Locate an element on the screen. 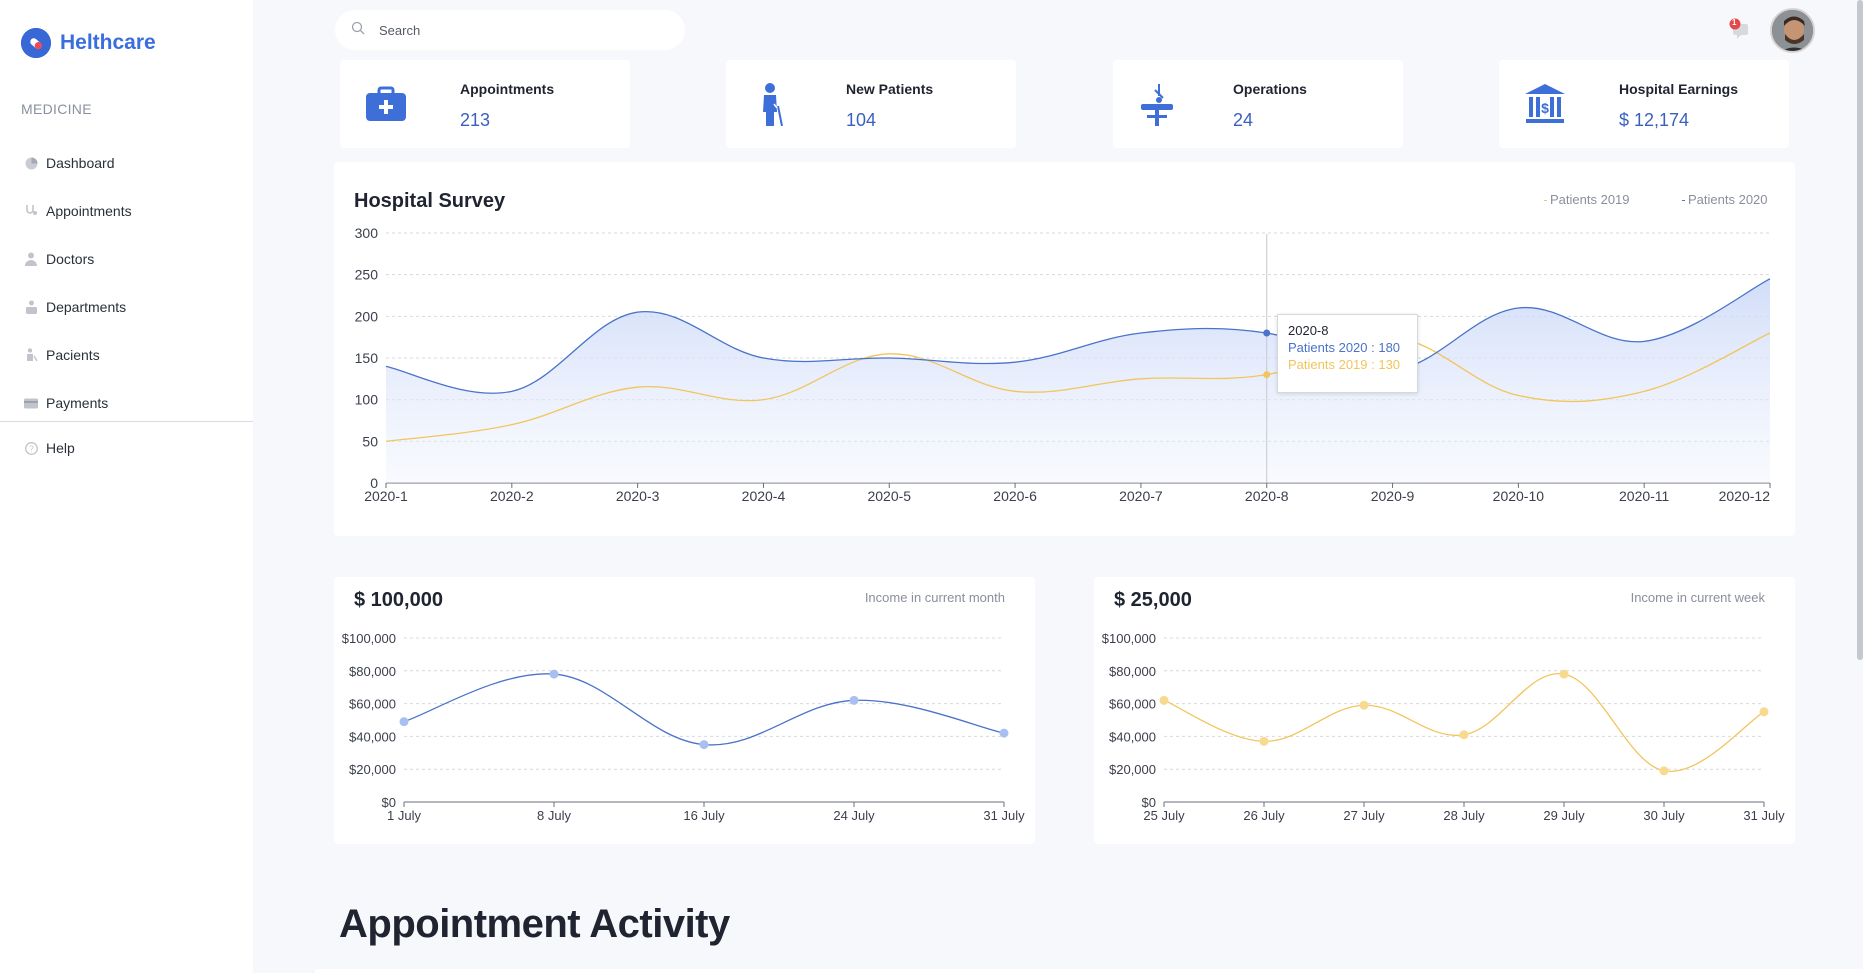 The width and height of the screenshot is (1863, 973). sidebar-divider is located at coordinates (126, 421).